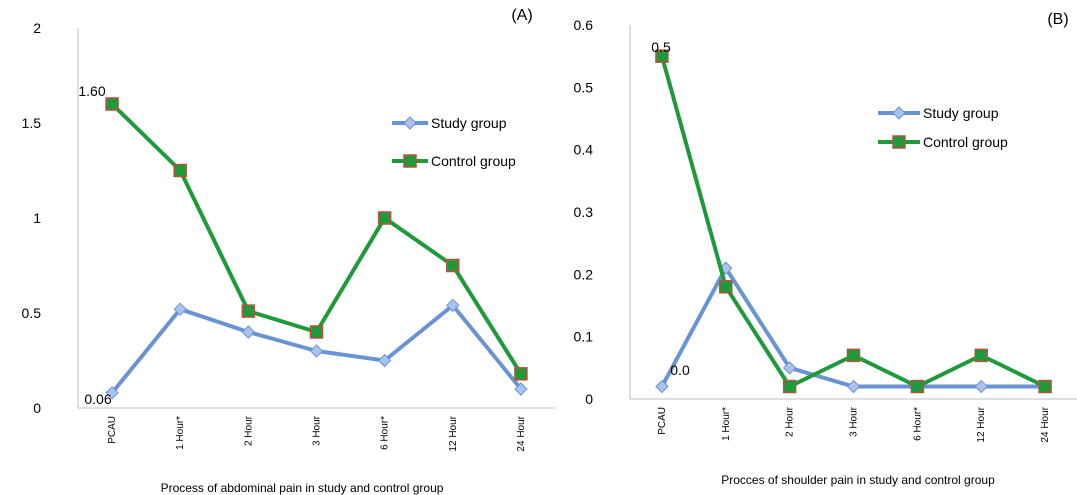 The height and width of the screenshot is (495, 1077). I want to click on panel-label: (A), so click(521, 15).